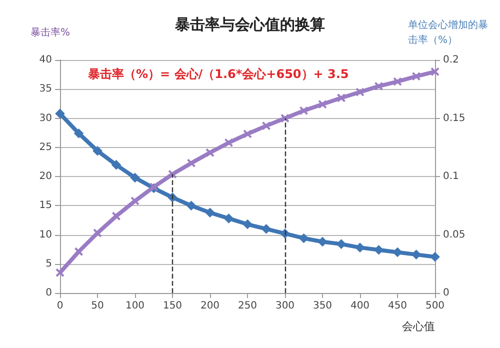  Describe the element at coordinates (446, 293) in the screenshot. I see `y2-tick-label: 0` at that location.